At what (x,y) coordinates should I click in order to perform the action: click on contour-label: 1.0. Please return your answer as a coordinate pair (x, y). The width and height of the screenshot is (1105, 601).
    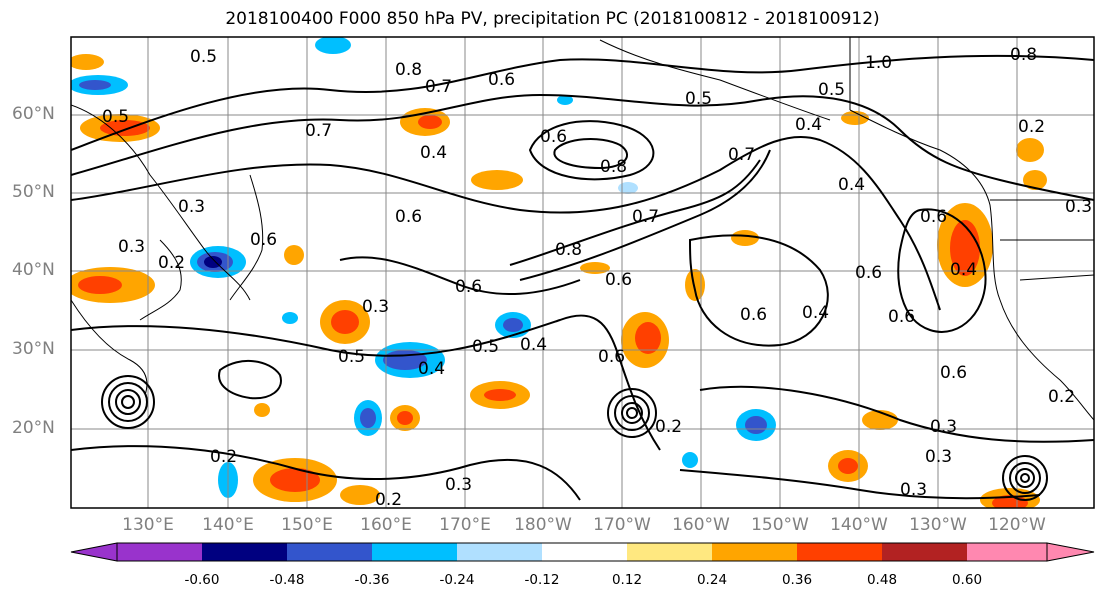
    Looking at the image, I should click on (878, 63).